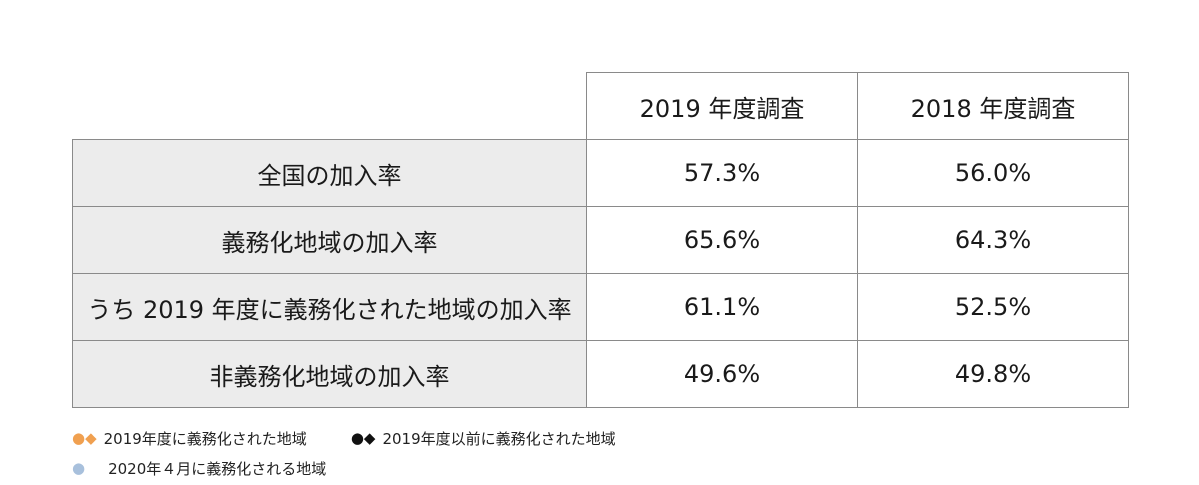  What do you see at coordinates (722, 374) in the screenshot?
I see `value-cell-2019: 49.6%` at bounding box center [722, 374].